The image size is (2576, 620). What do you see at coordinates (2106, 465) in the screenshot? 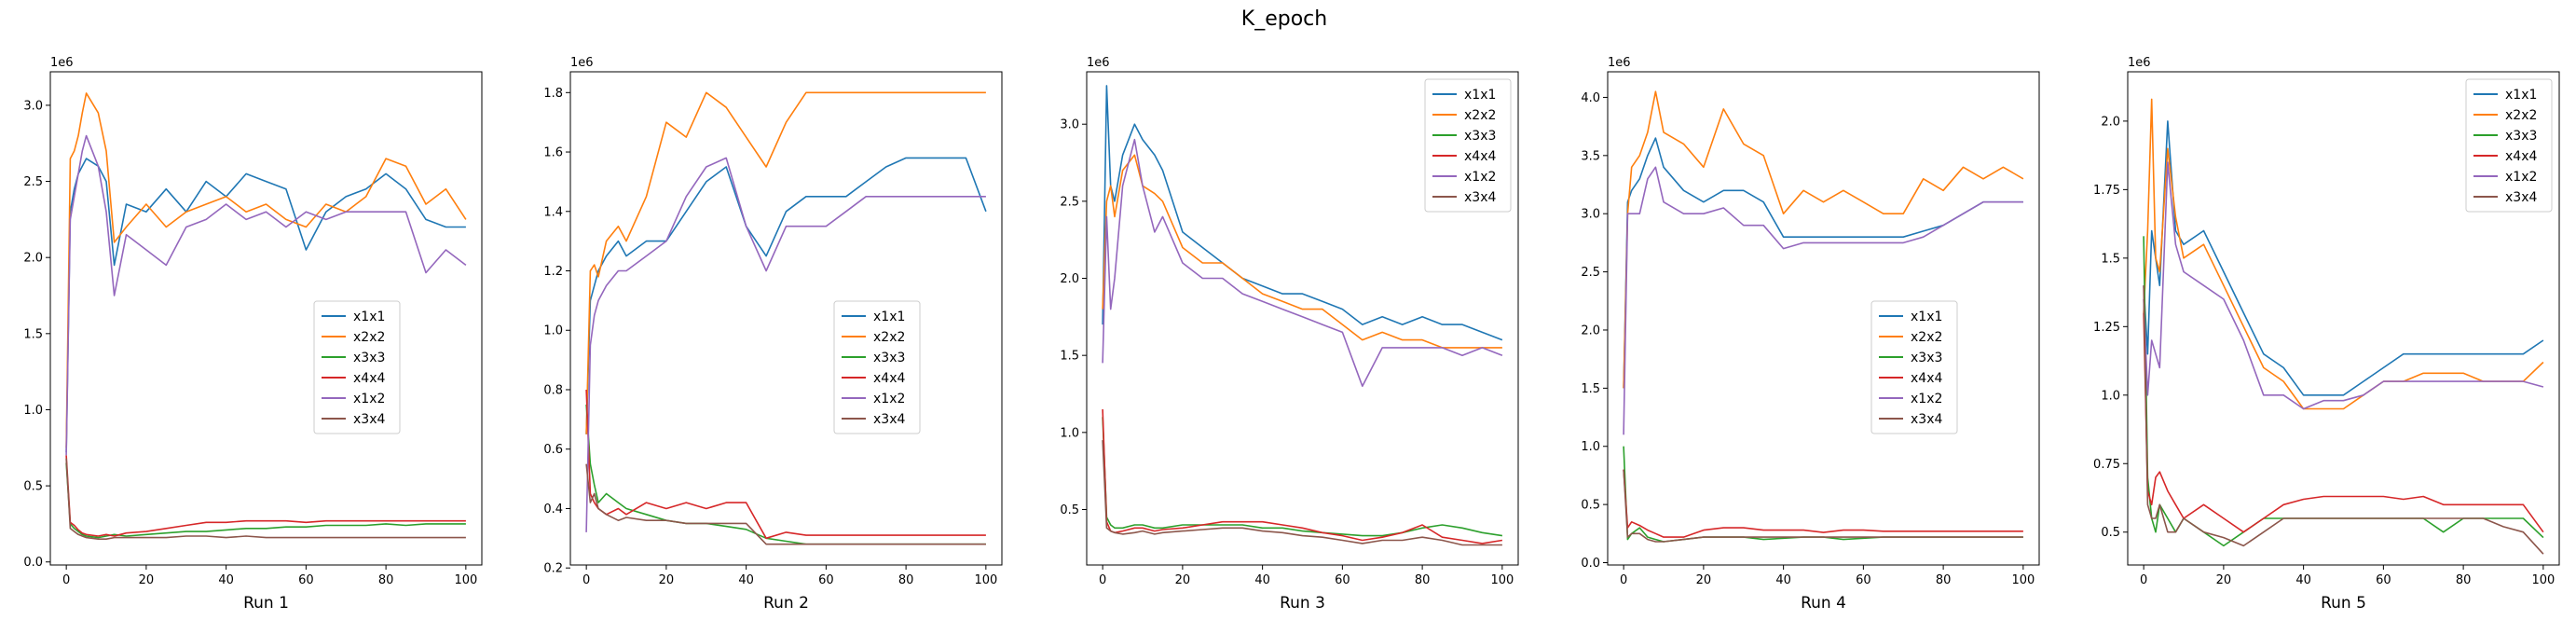
I see `y-tick-label: 0.75` at bounding box center [2106, 465].